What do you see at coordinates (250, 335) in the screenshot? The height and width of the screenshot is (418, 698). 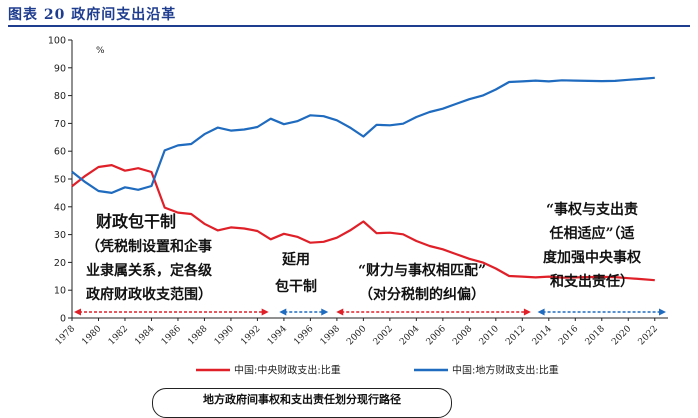 I see `x-tick-label: 1992` at bounding box center [250, 335].